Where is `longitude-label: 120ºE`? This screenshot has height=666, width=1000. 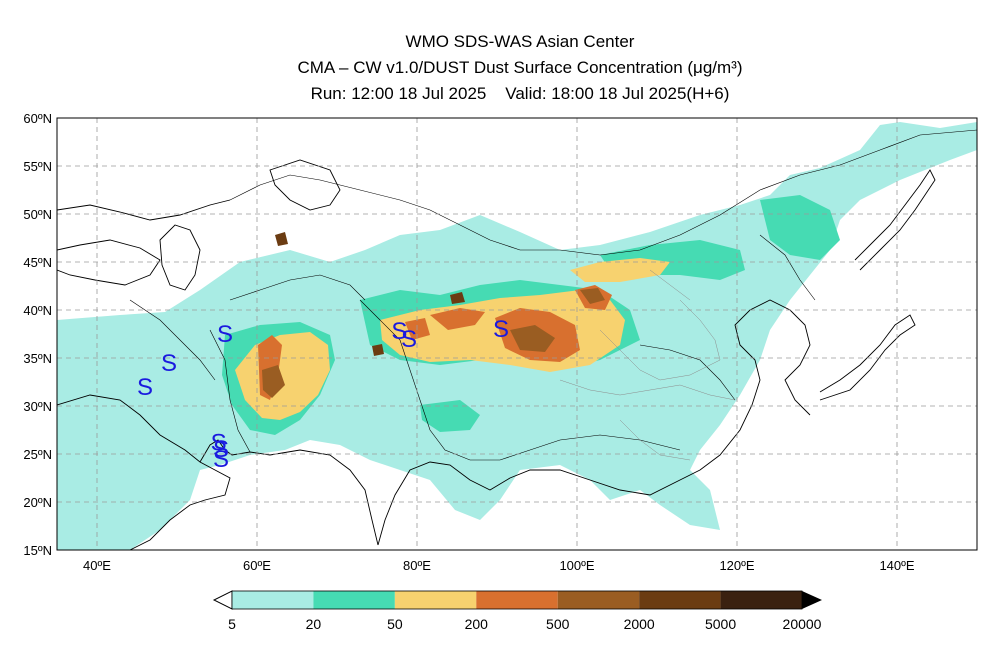 longitude-label: 120ºE is located at coordinates (736, 565).